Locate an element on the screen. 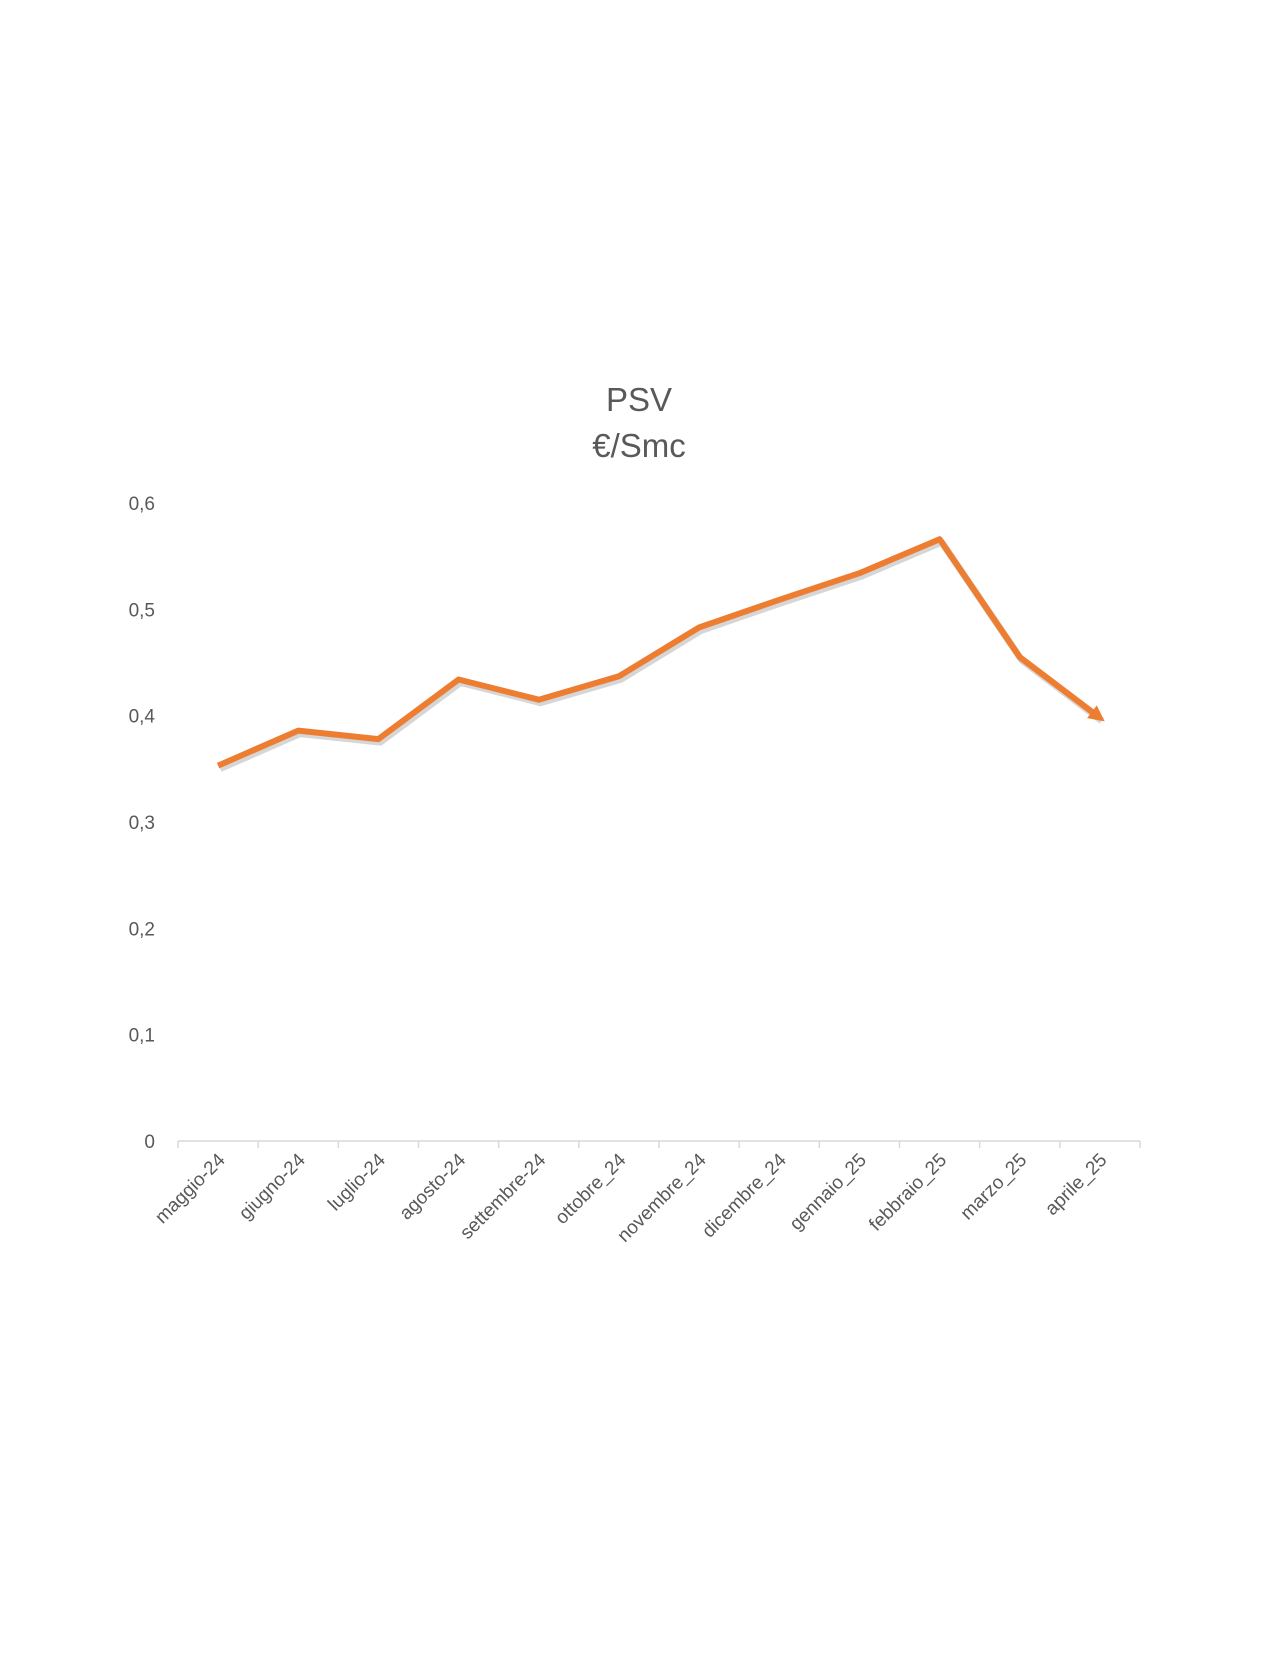  x-tick-label: luglio-24 is located at coordinates (357, 1182).